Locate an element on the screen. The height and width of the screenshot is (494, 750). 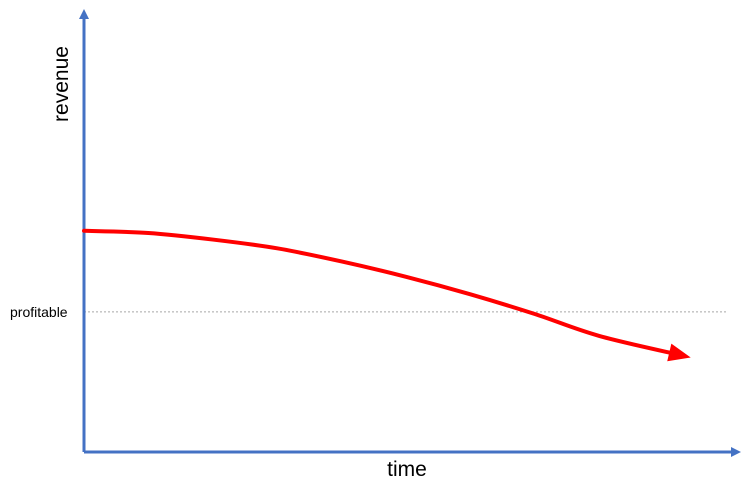
y-axis-title: revenue is located at coordinates (61, 84).